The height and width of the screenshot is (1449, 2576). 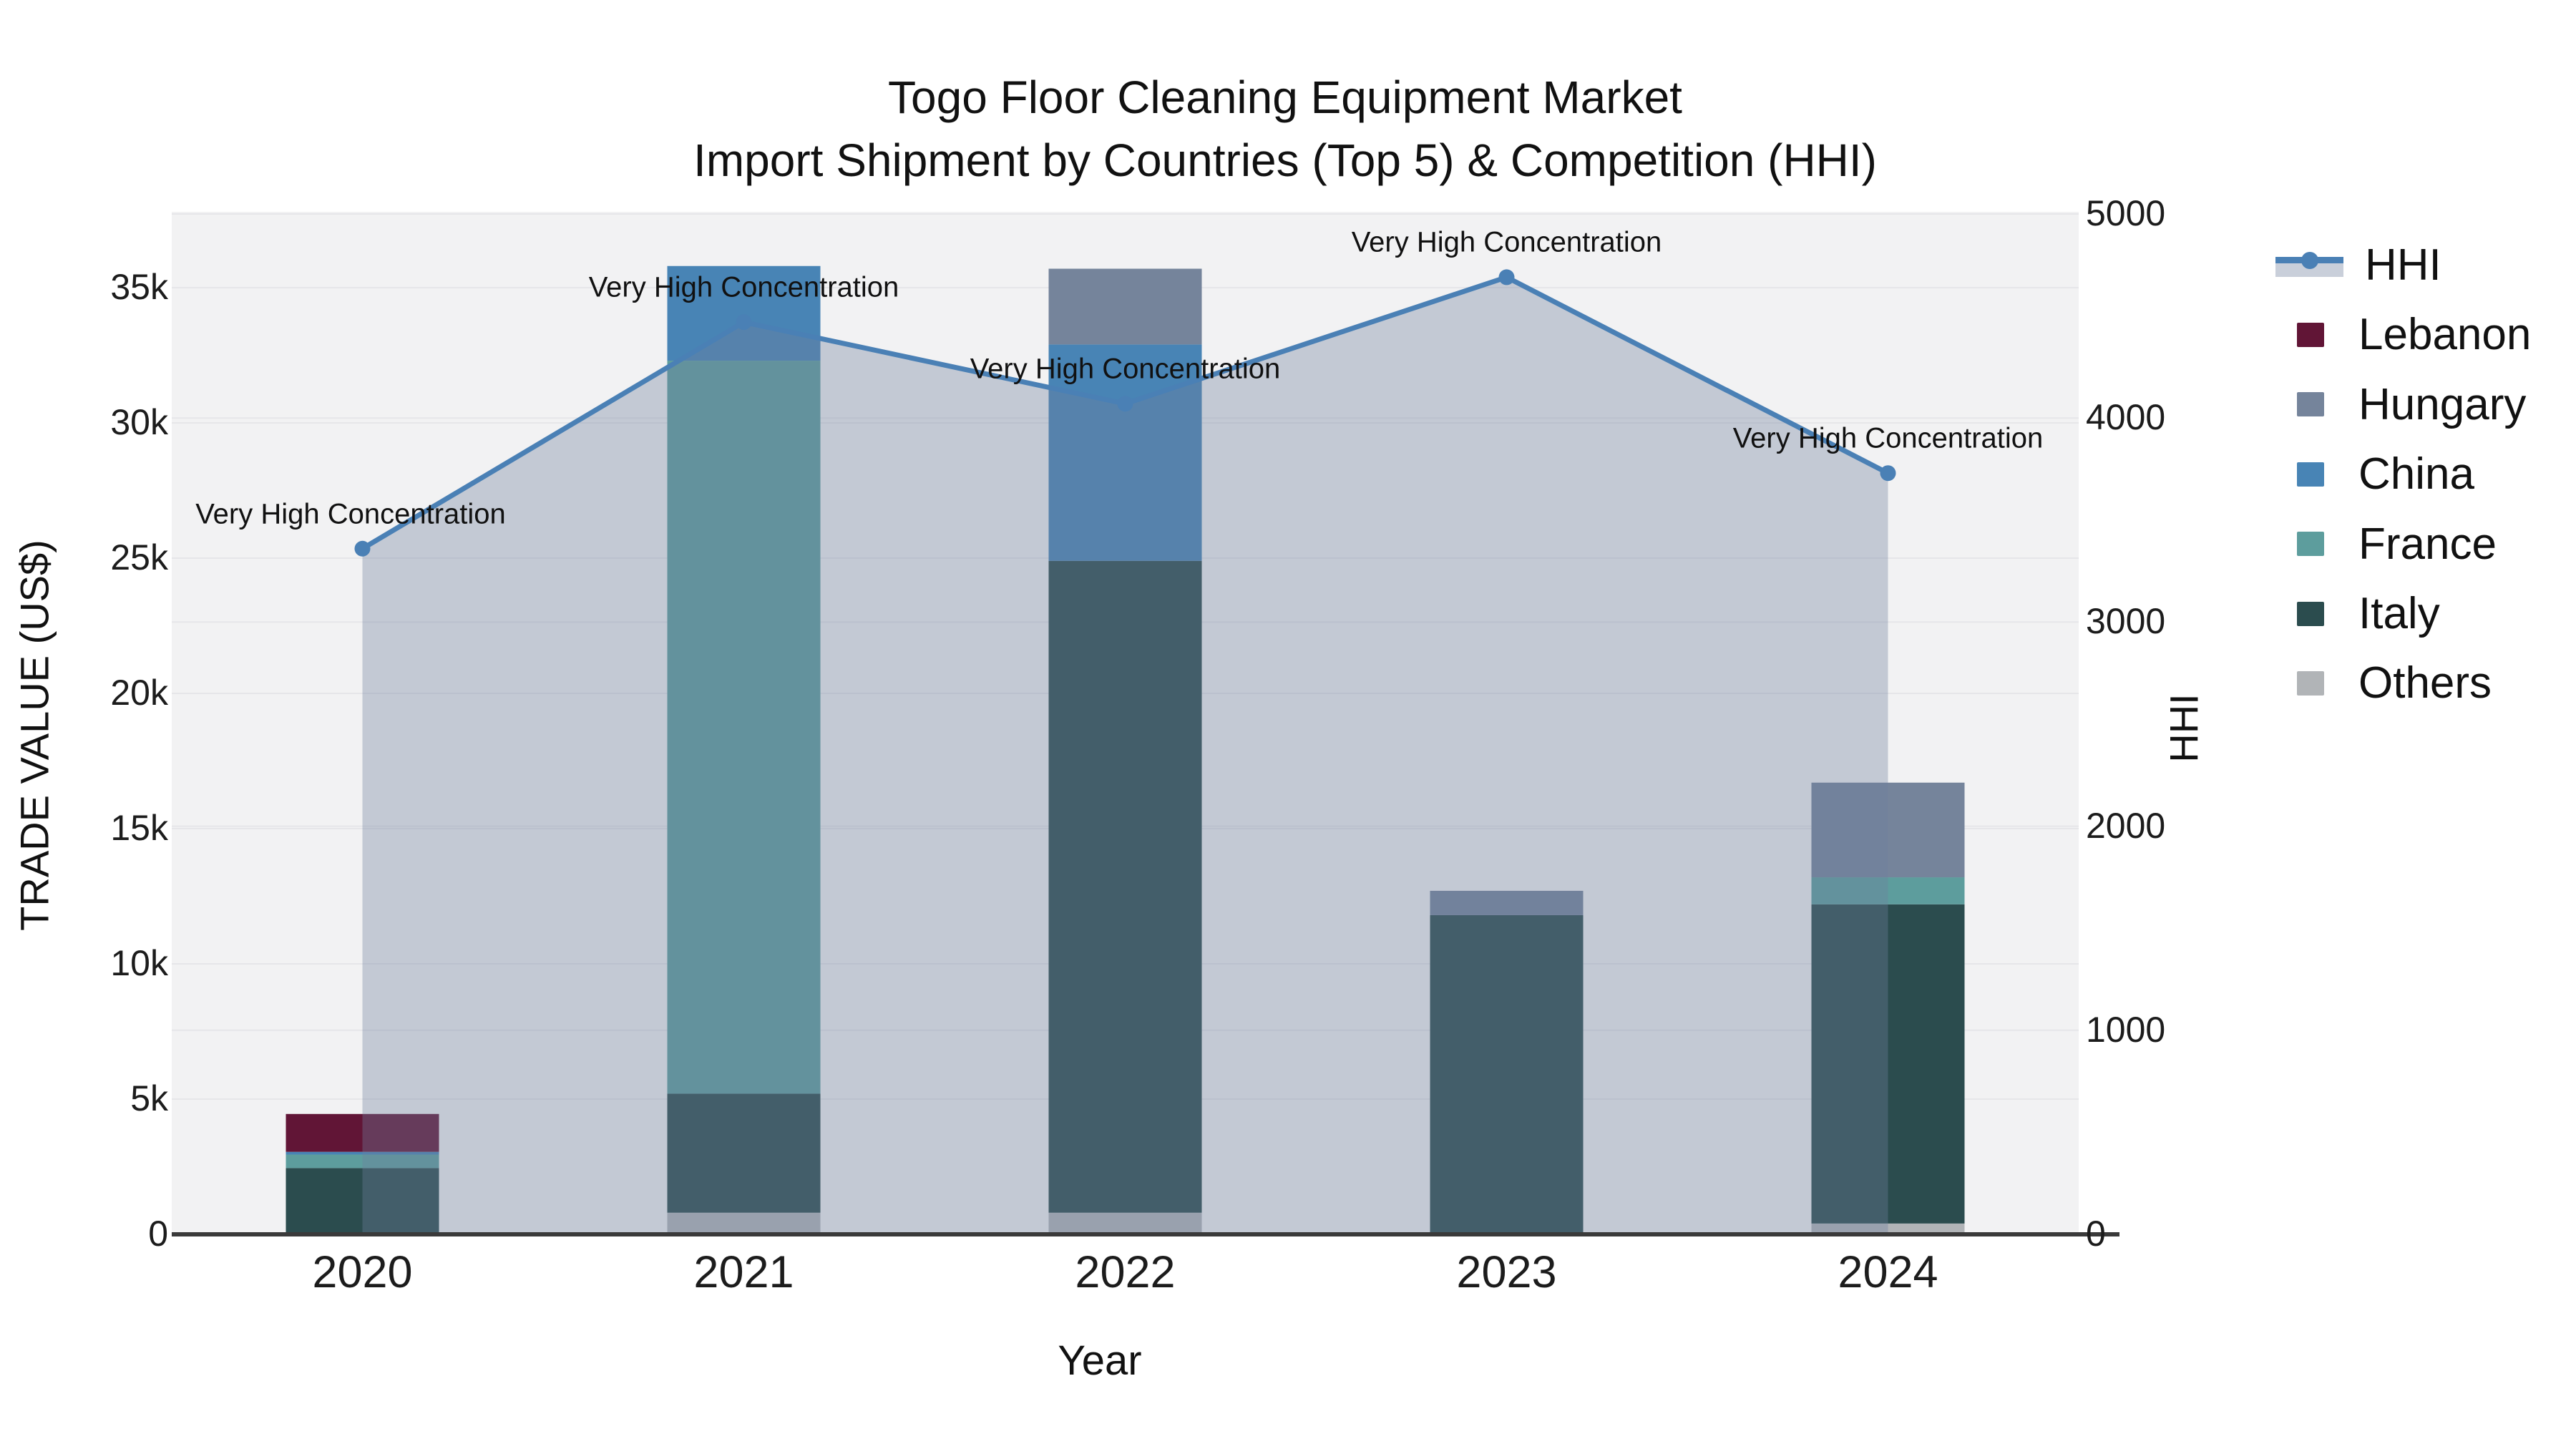 I want to click on x-axis-title: Year, so click(x=1100, y=1360).